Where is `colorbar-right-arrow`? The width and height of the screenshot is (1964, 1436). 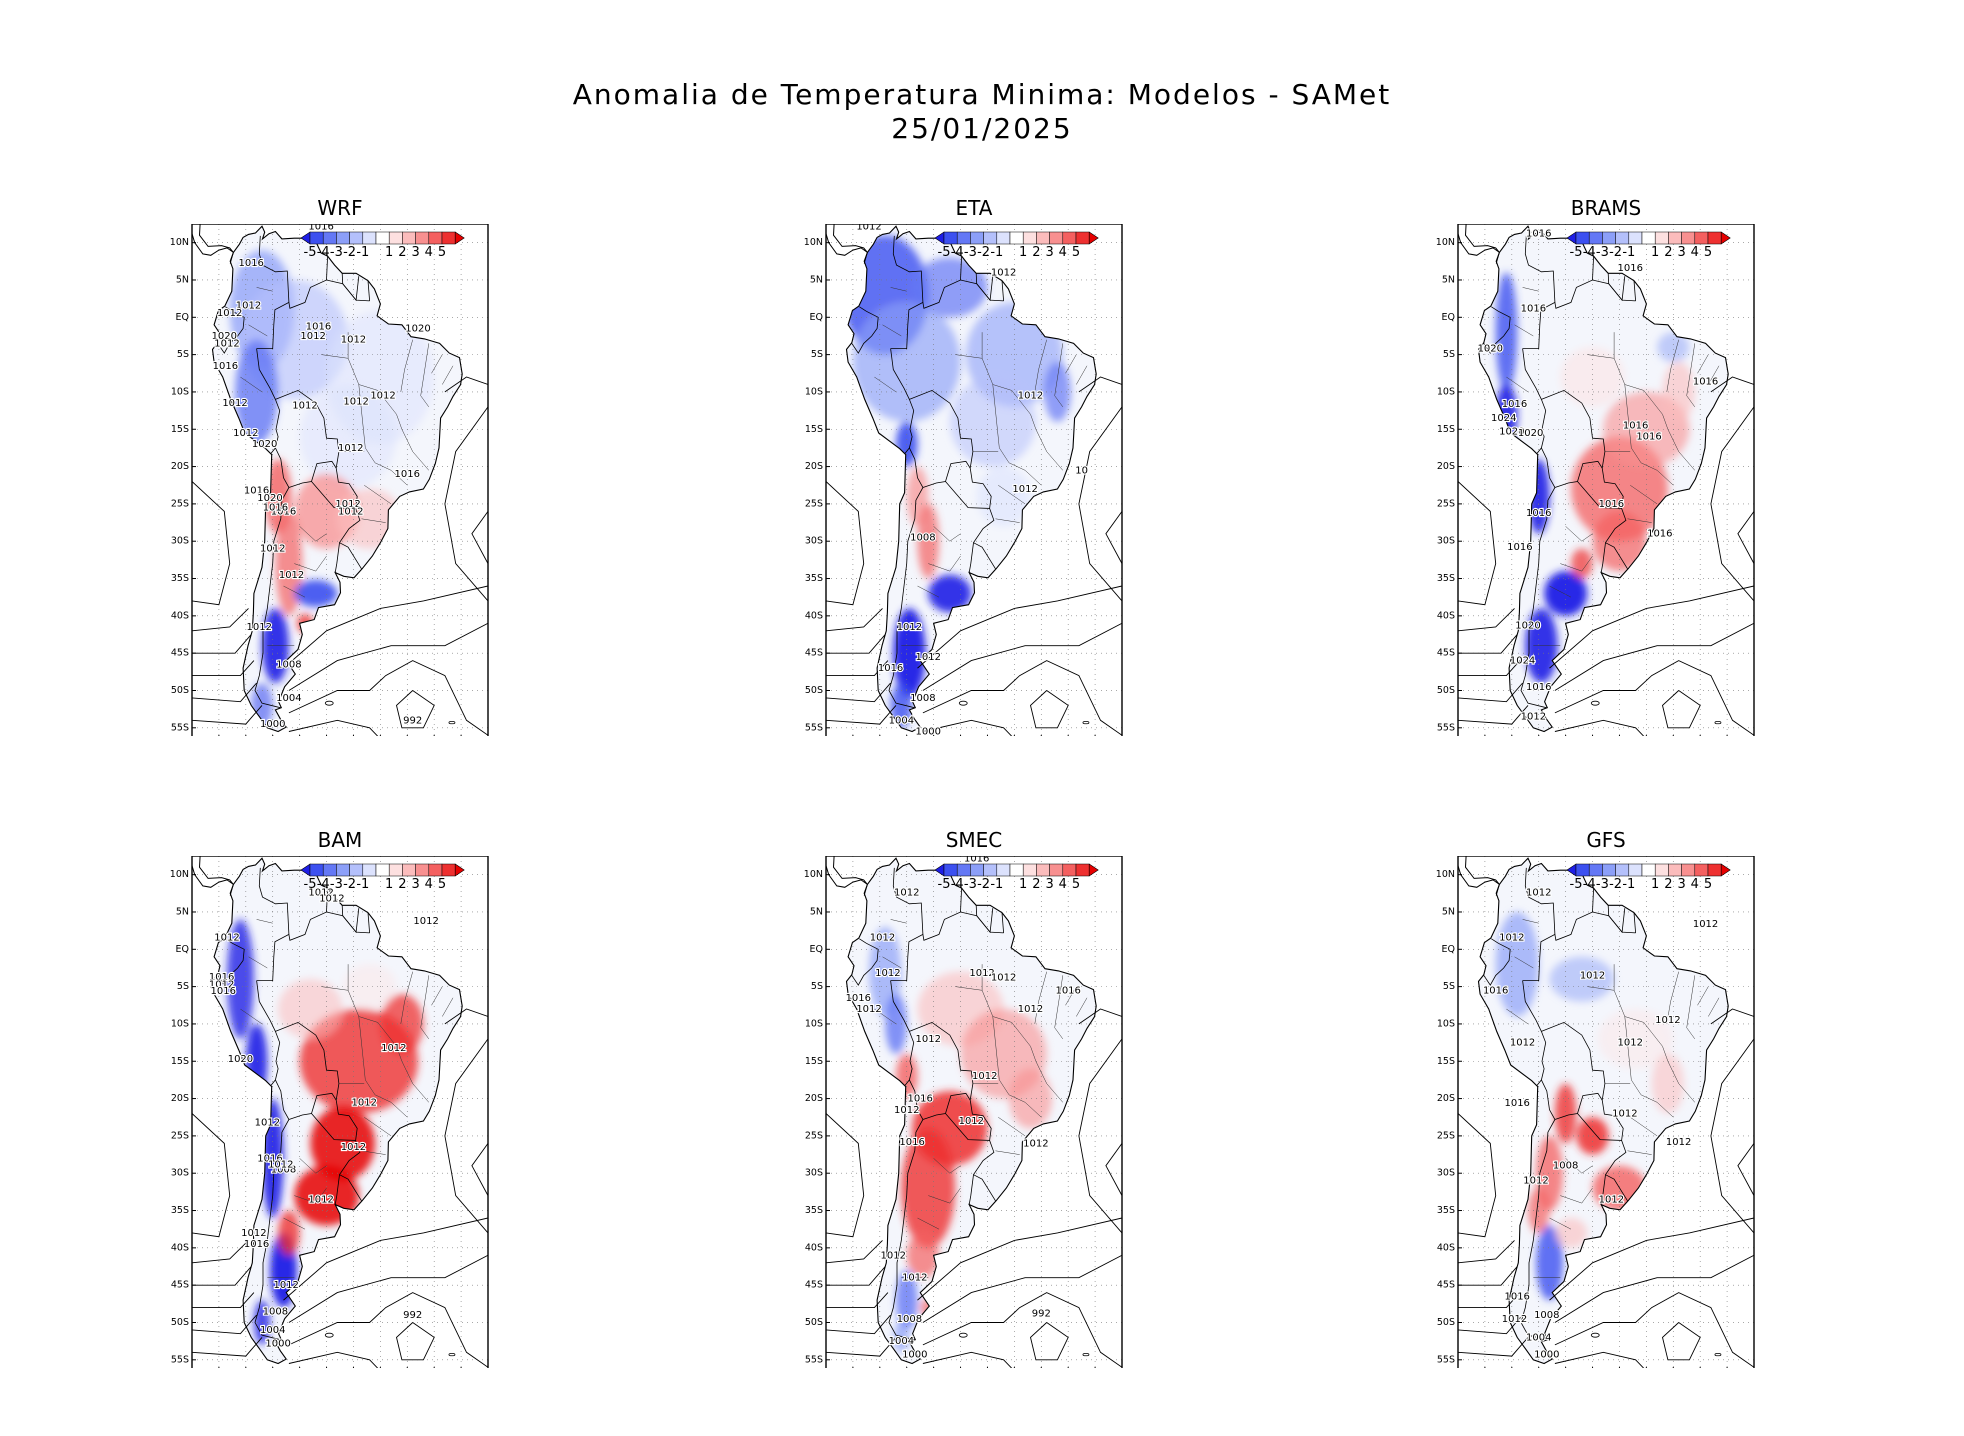
colorbar-right-arrow is located at coordinates (1093, 238).